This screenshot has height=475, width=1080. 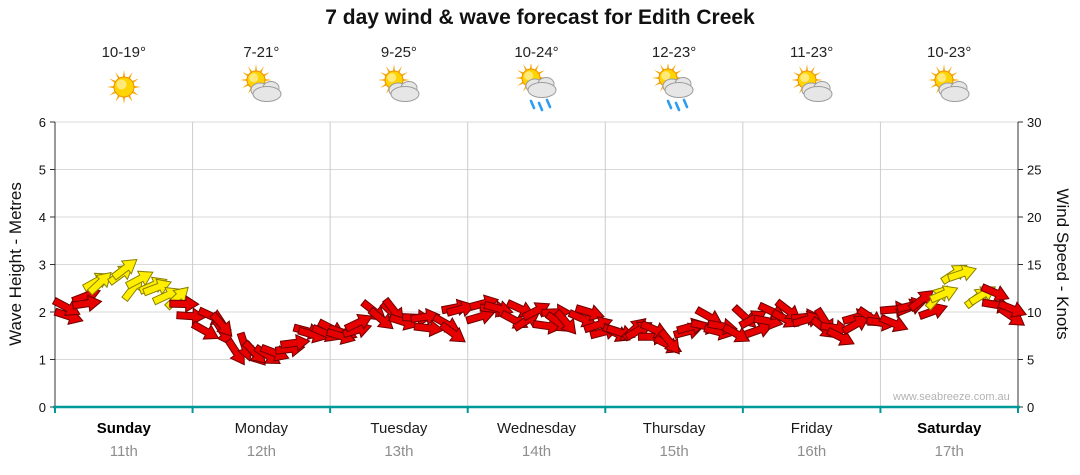 I want to click on temp-range-tuesday: 9-25°, so click(x=398, y=52).